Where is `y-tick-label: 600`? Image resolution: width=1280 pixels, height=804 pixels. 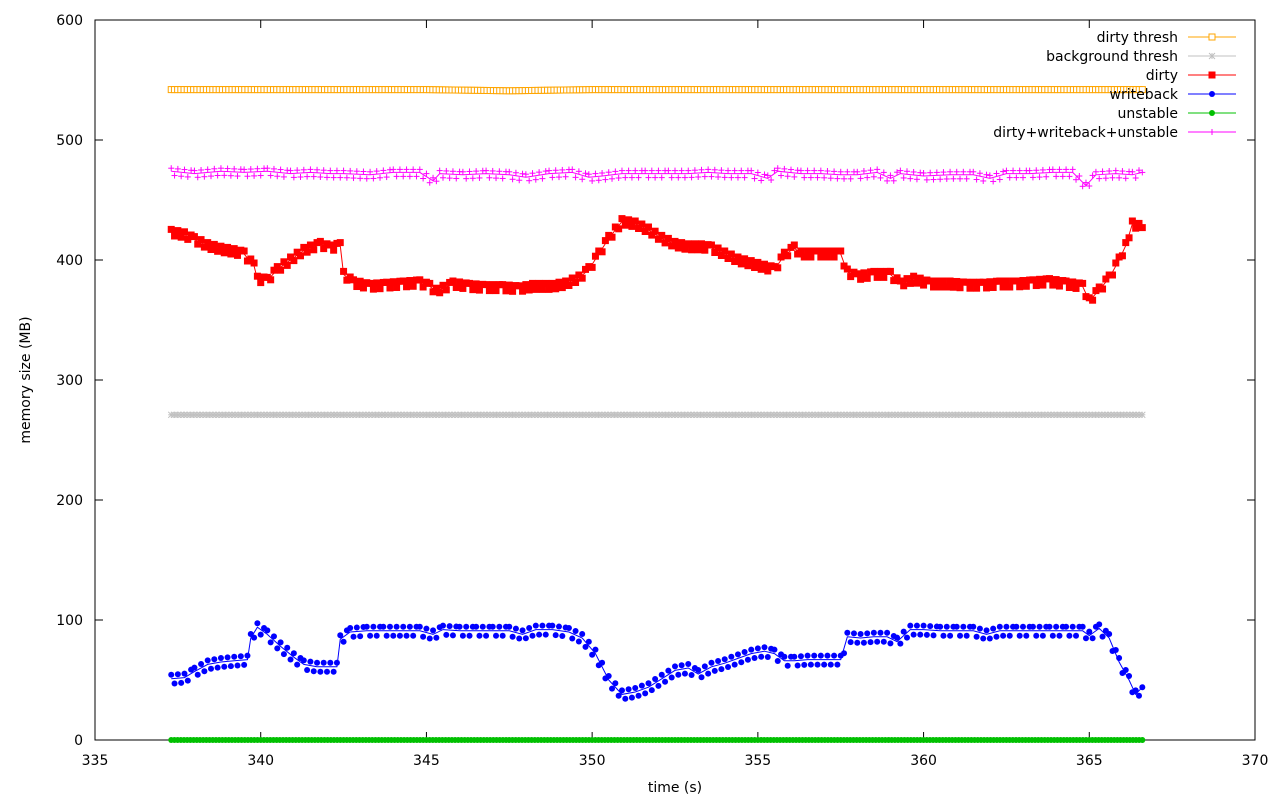
y-tick-label: 600 is located at coordinates (69, 21).